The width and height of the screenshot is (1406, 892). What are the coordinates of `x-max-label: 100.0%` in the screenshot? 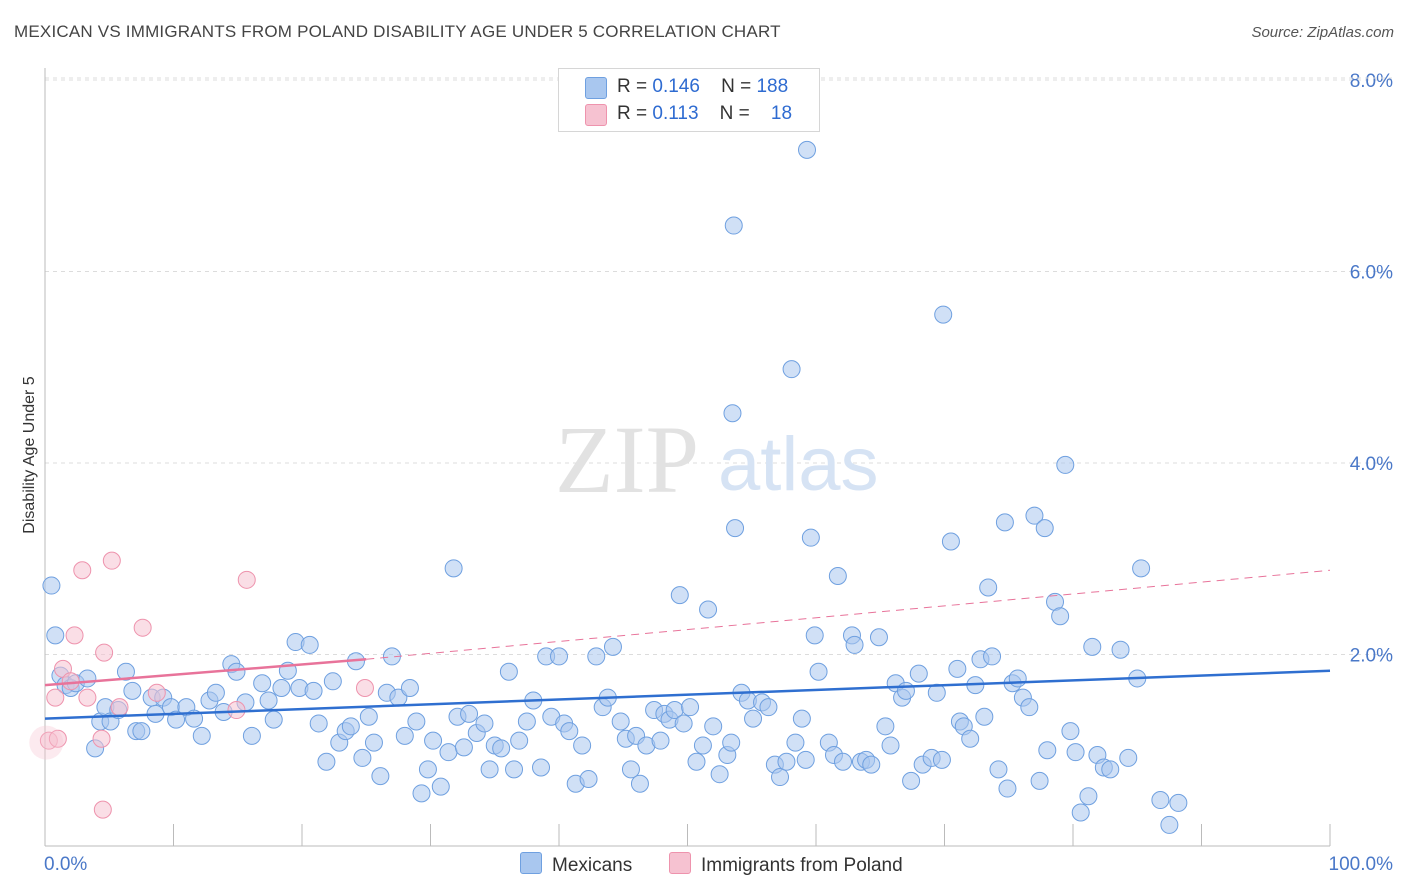 It's located at (1361, 864).